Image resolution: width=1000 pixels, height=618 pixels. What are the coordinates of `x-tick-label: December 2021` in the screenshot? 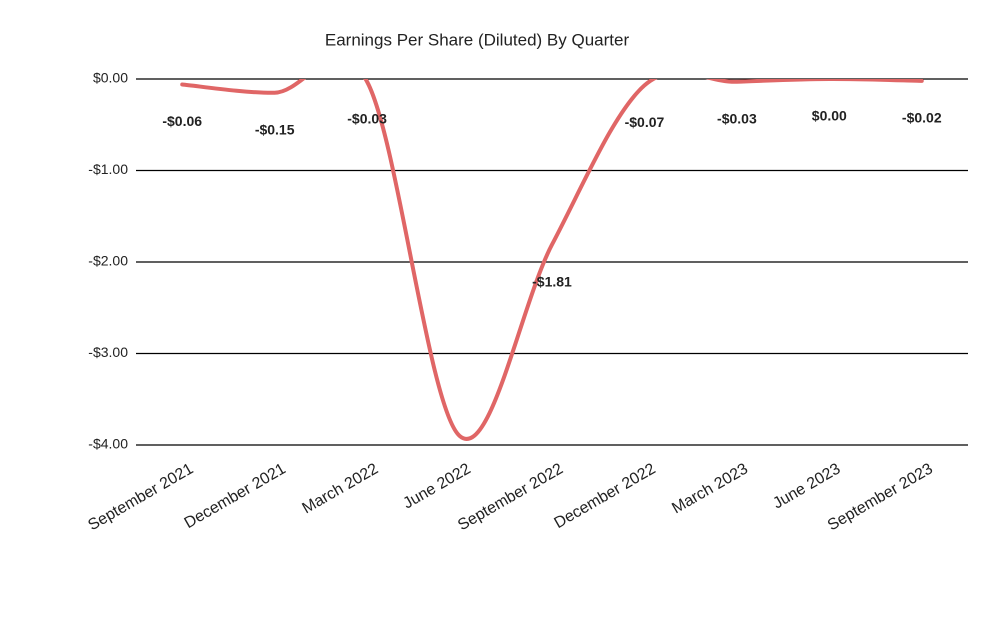 It's located at (235, 496).